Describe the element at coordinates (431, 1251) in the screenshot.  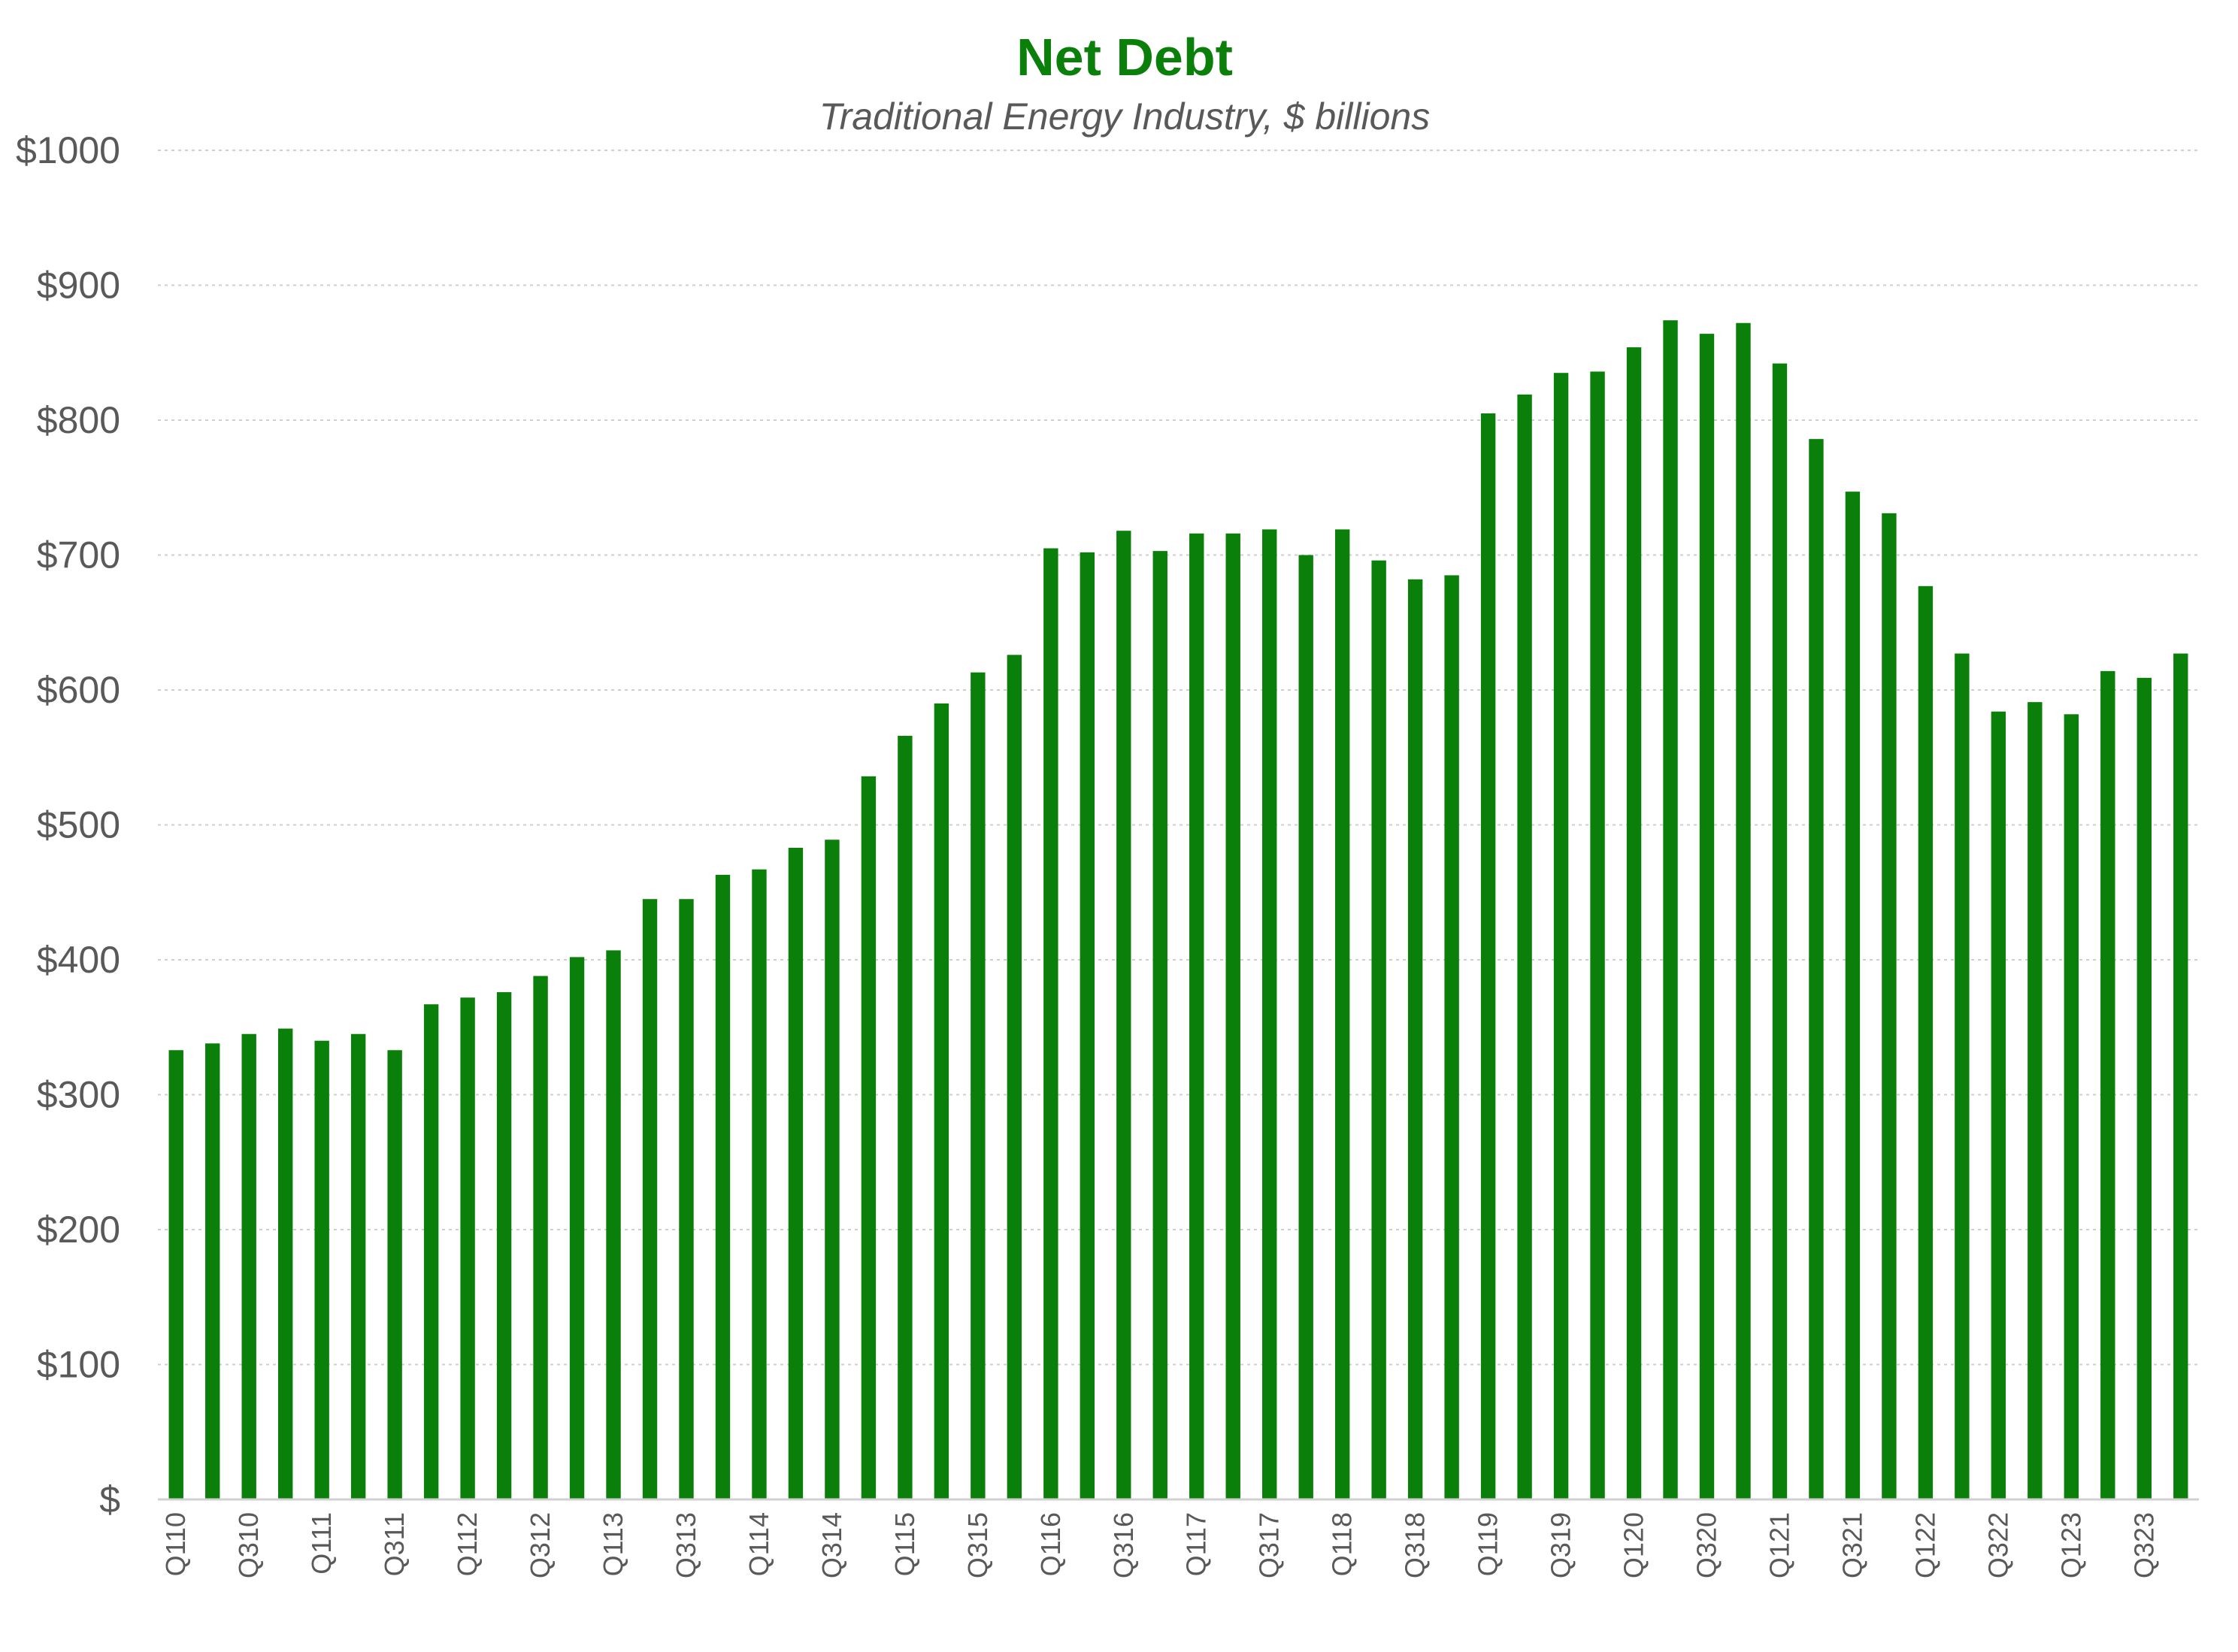
I see `bar-q411` at that location.